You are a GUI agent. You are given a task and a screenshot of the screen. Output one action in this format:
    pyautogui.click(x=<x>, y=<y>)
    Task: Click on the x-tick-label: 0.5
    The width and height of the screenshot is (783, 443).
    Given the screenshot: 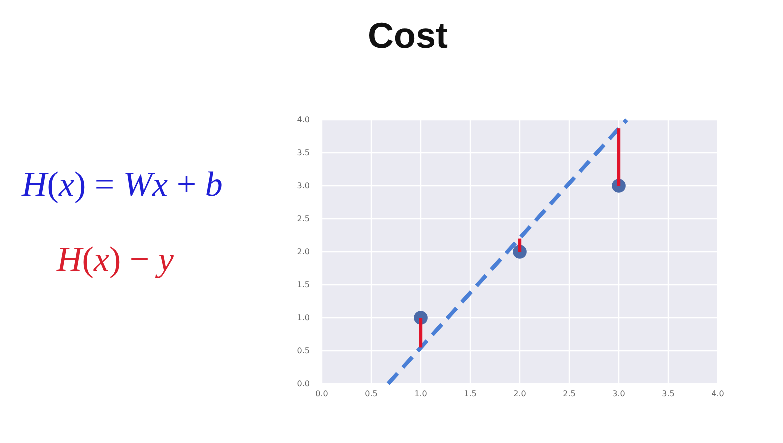 What is the action you would take?
    pyautogui.click(x=371, y=394)
    